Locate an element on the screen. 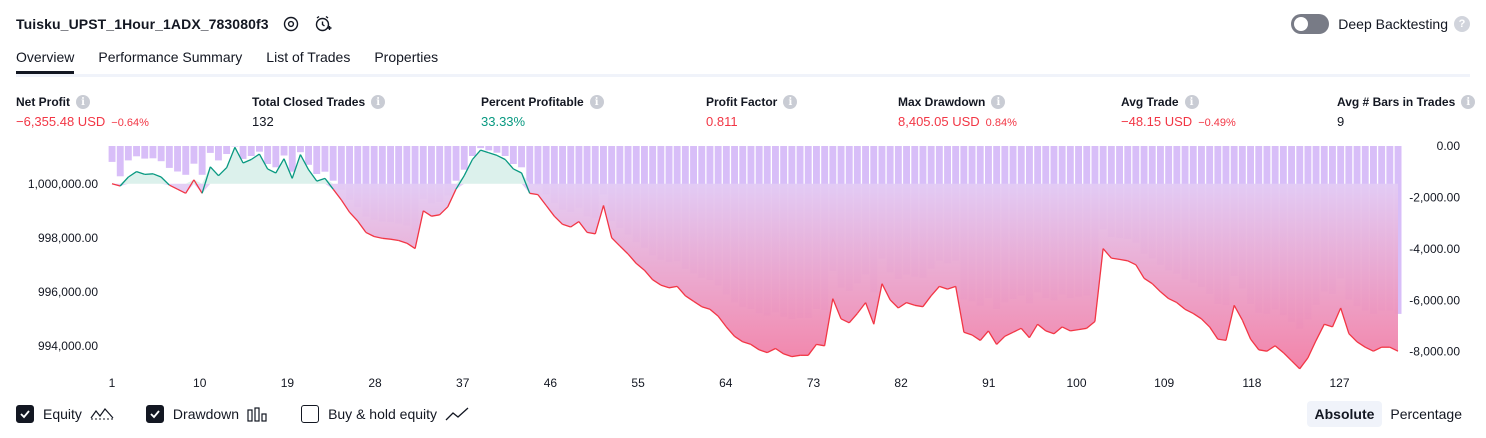 The image size is (1486, 438). tab-properties: Properties is located at coordinates (406, 57).